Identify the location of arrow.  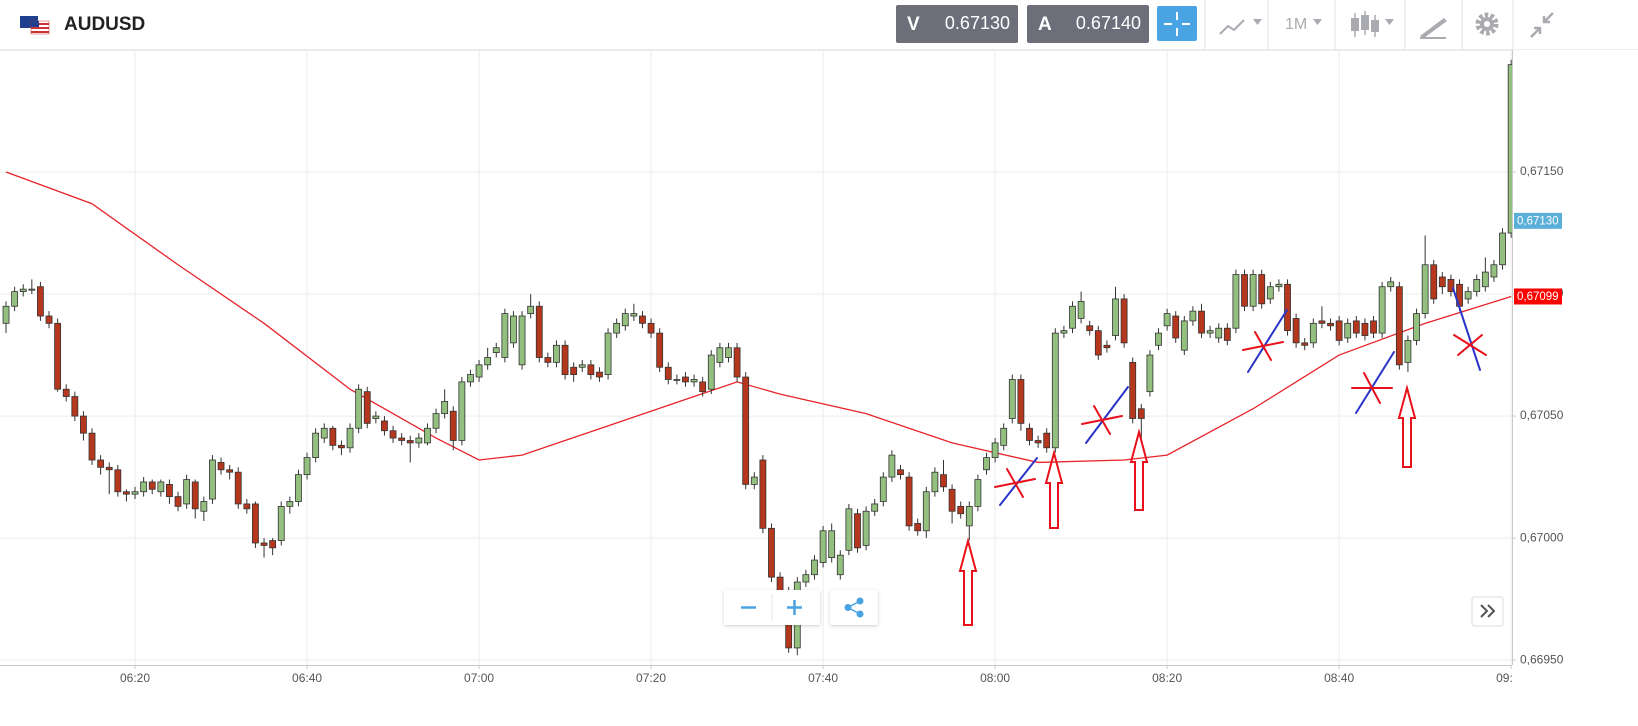
(1054, 489).